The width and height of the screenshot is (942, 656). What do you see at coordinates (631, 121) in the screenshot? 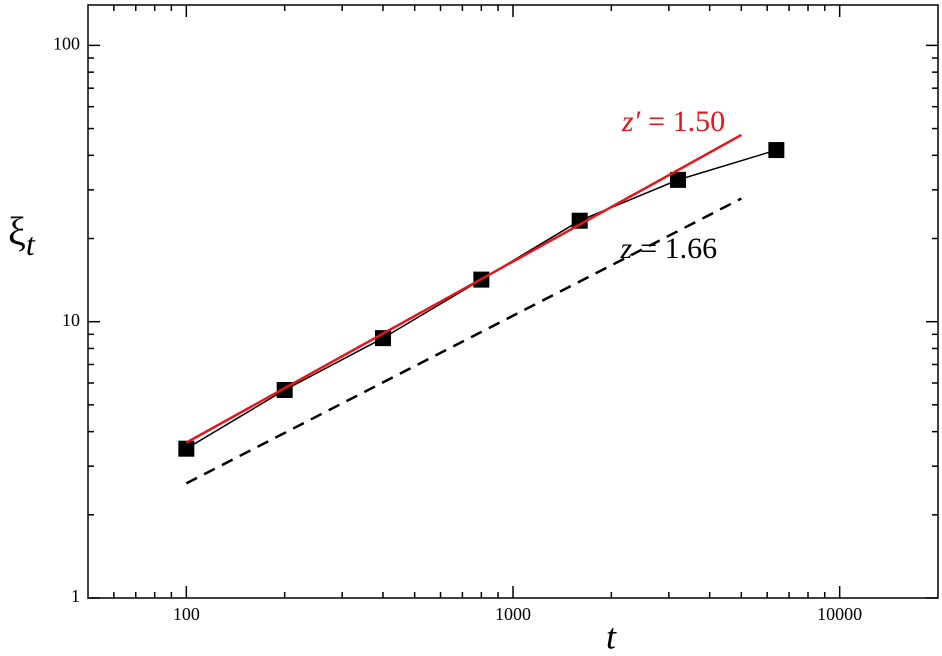
I see `annotation-symbol: z′` at bounding box center [631, 121].